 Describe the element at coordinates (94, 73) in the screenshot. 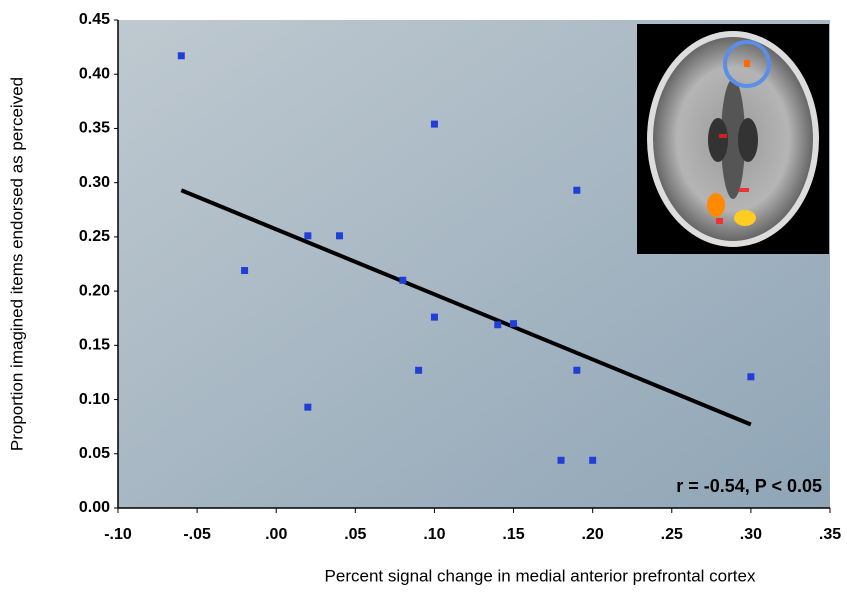

I see `y-tick-label: 0.40` at that location.